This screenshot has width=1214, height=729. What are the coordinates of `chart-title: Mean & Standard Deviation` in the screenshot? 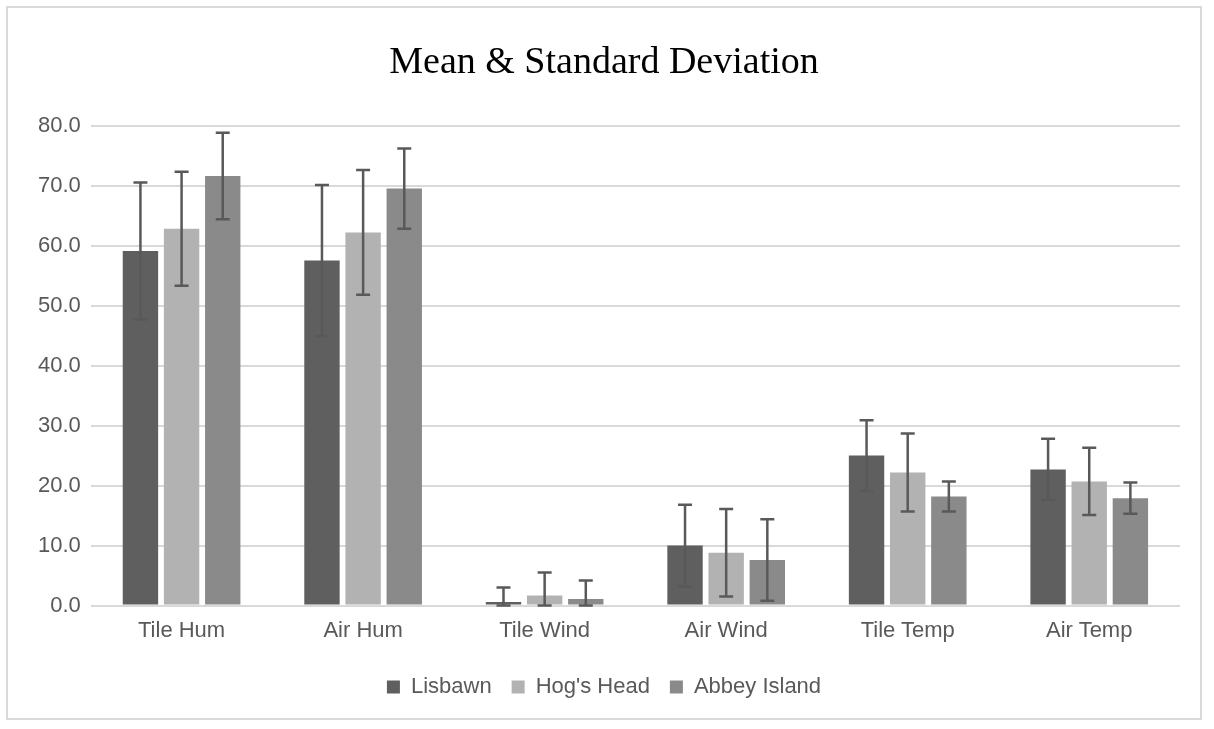 It's located at (604, 59).